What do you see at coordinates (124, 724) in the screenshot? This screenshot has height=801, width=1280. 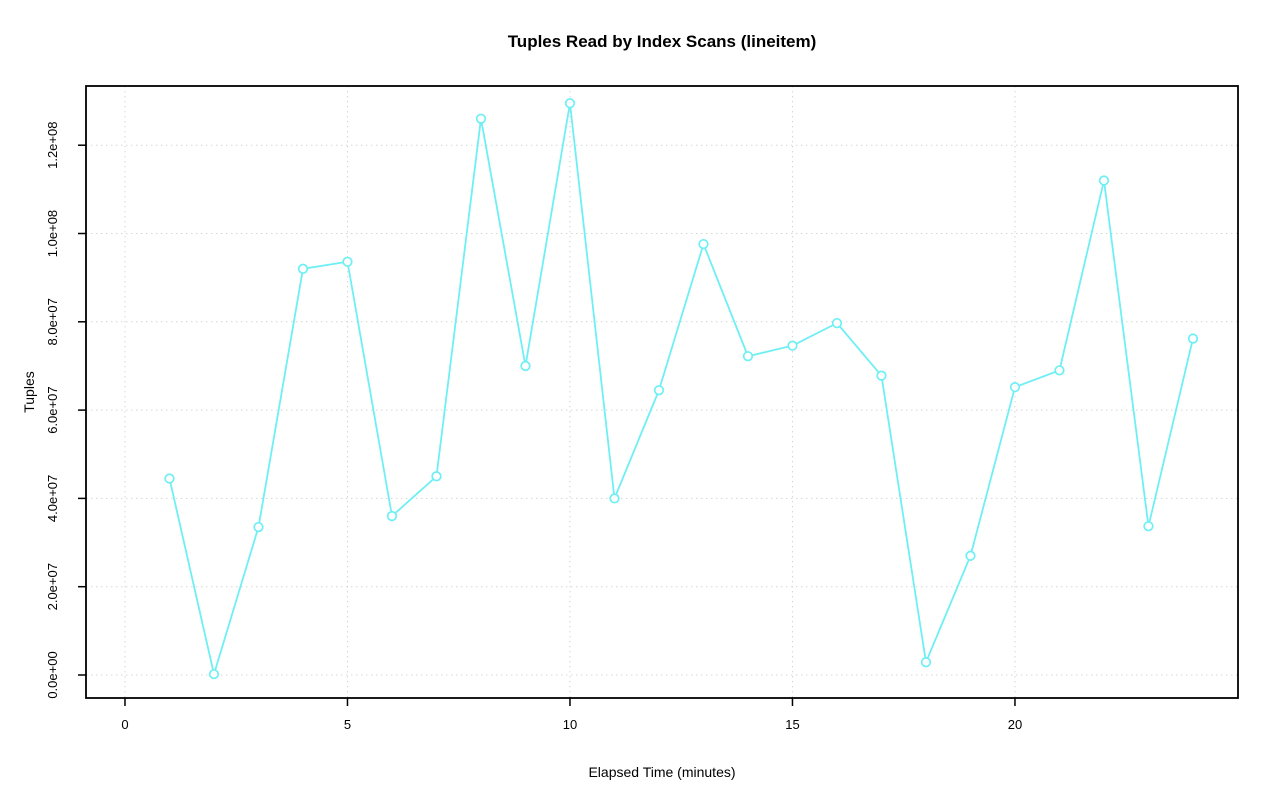 I see `x-tick-label: 0` at bounding box center [124, 724].